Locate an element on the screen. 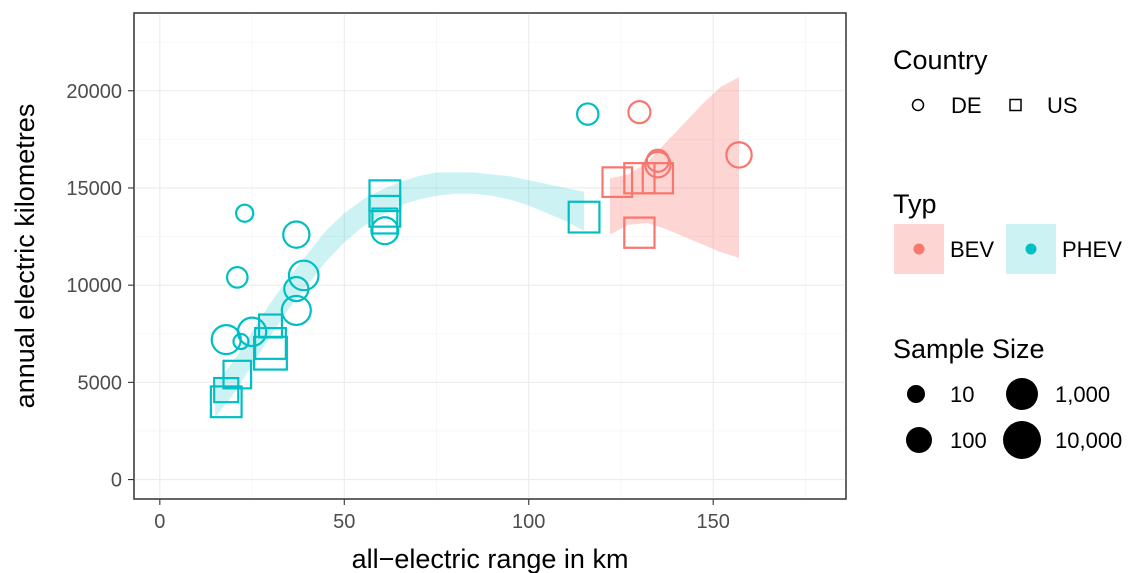 This screenshot has height=573, width=1141. x-tick-label: 150 is located at coordinates (713, 522).